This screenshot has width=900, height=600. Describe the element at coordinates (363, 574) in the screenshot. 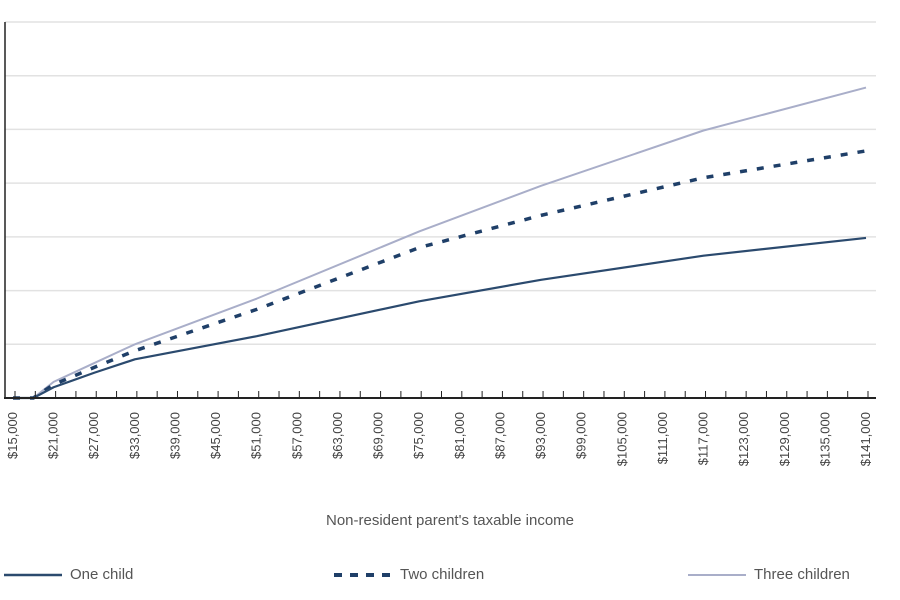

I see `legend-swatch-two-children` at that location.